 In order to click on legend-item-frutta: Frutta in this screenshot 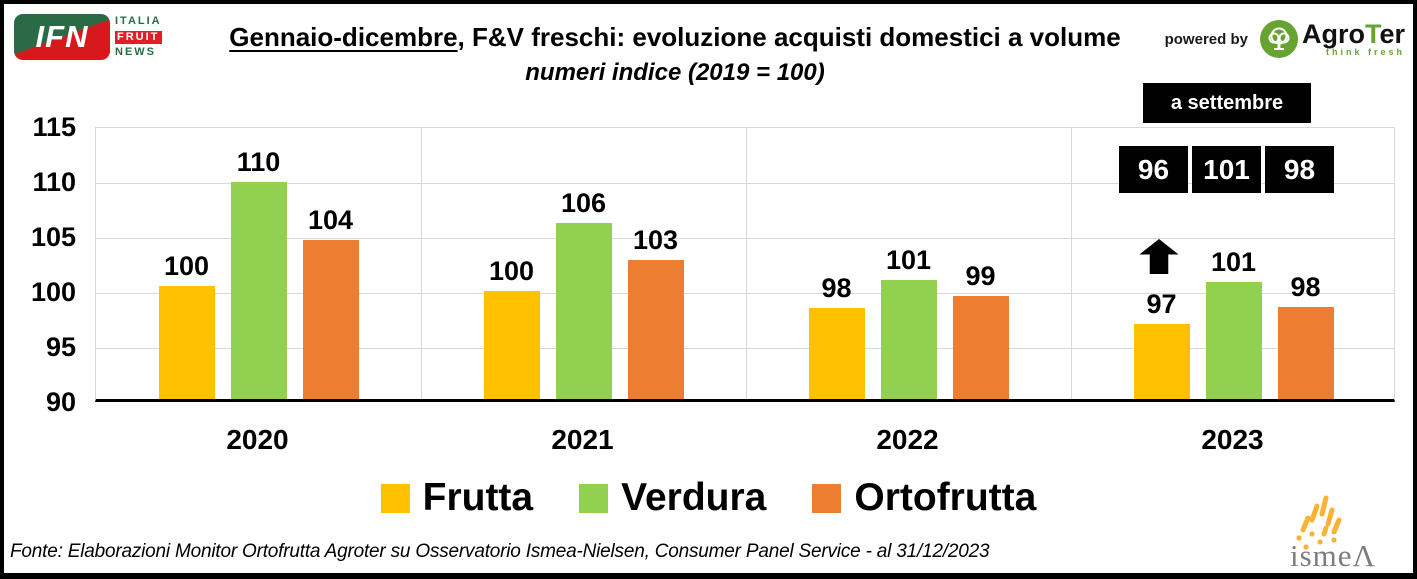, I will do `click(457, 497)`.